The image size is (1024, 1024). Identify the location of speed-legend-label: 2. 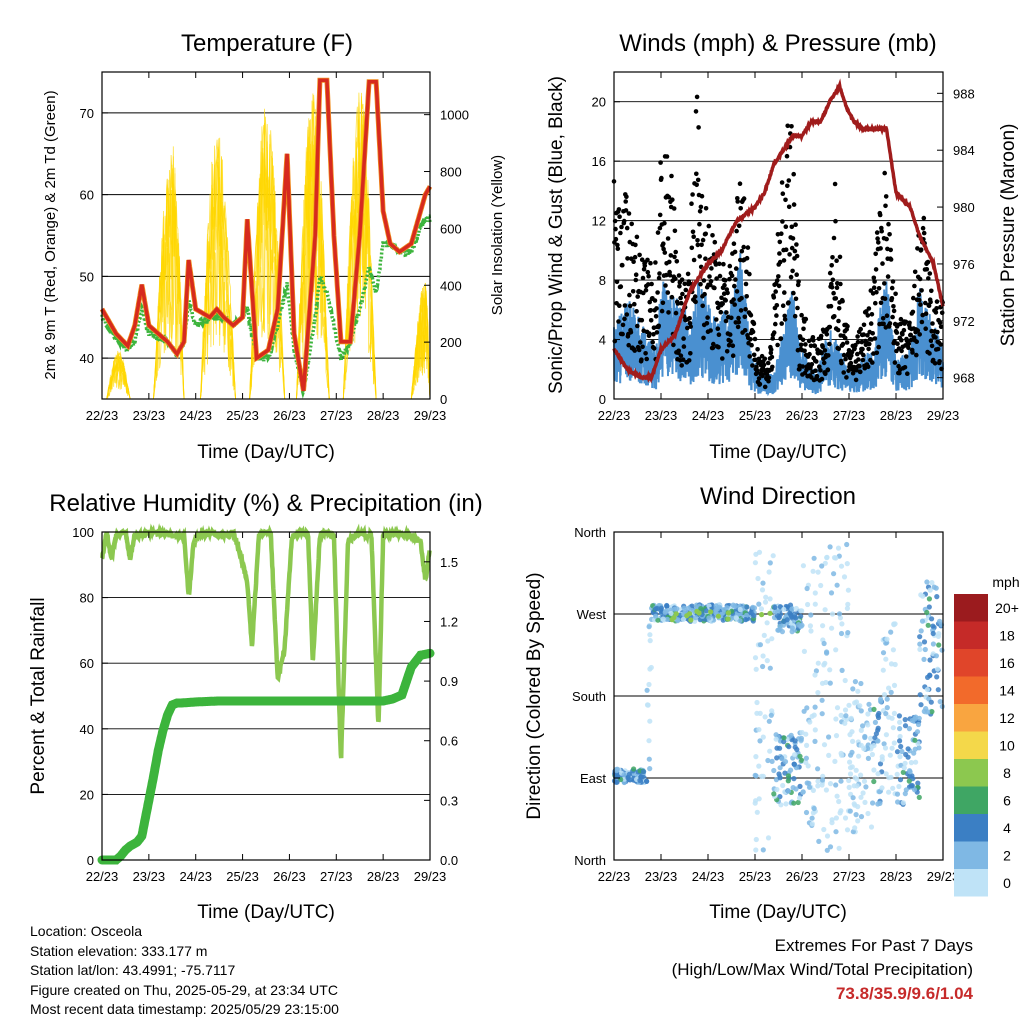
(1007, 855).